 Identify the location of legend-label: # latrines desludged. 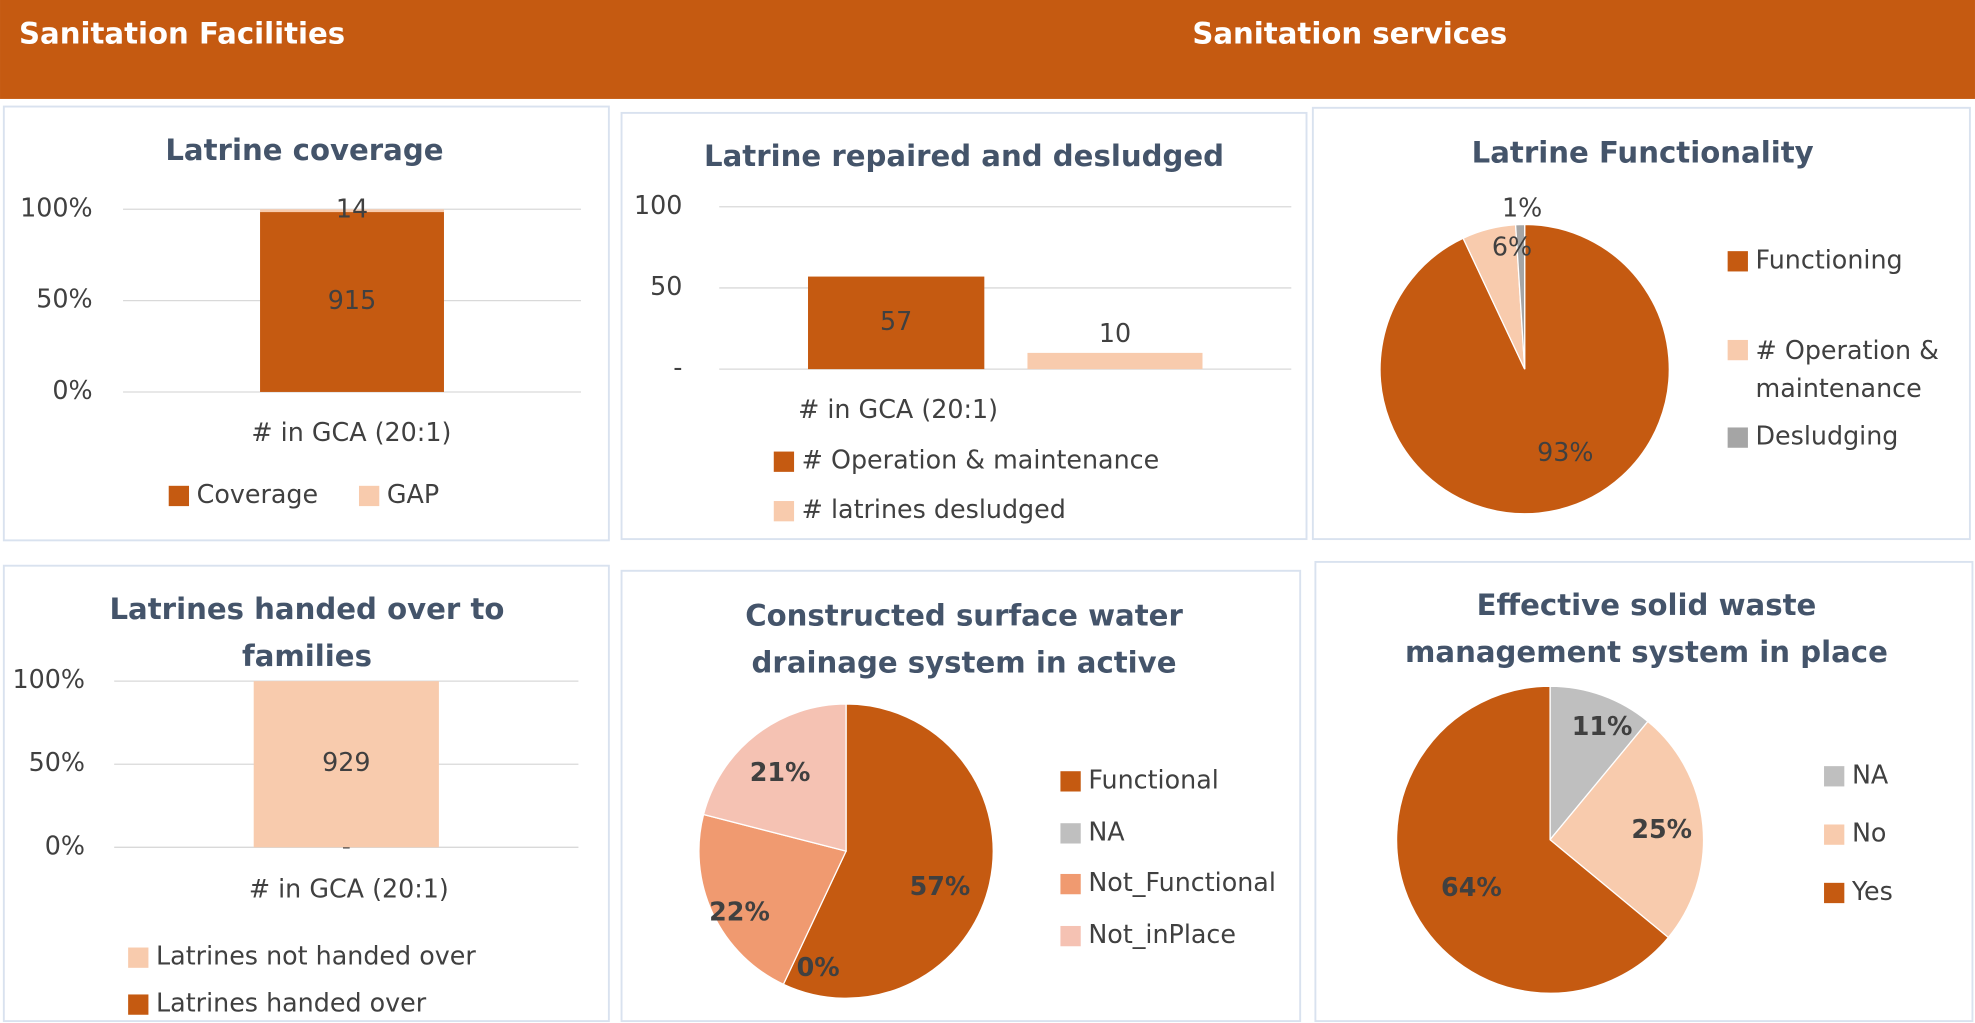
(934, 509).